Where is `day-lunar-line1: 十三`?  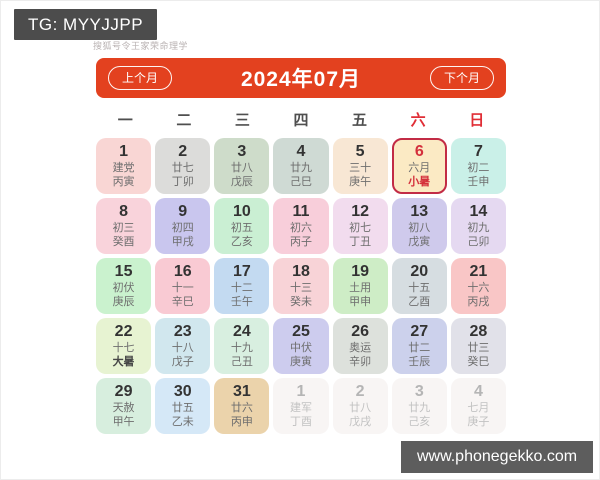 day-lunar-line1: 十三 is located at coordinates (300, 288).